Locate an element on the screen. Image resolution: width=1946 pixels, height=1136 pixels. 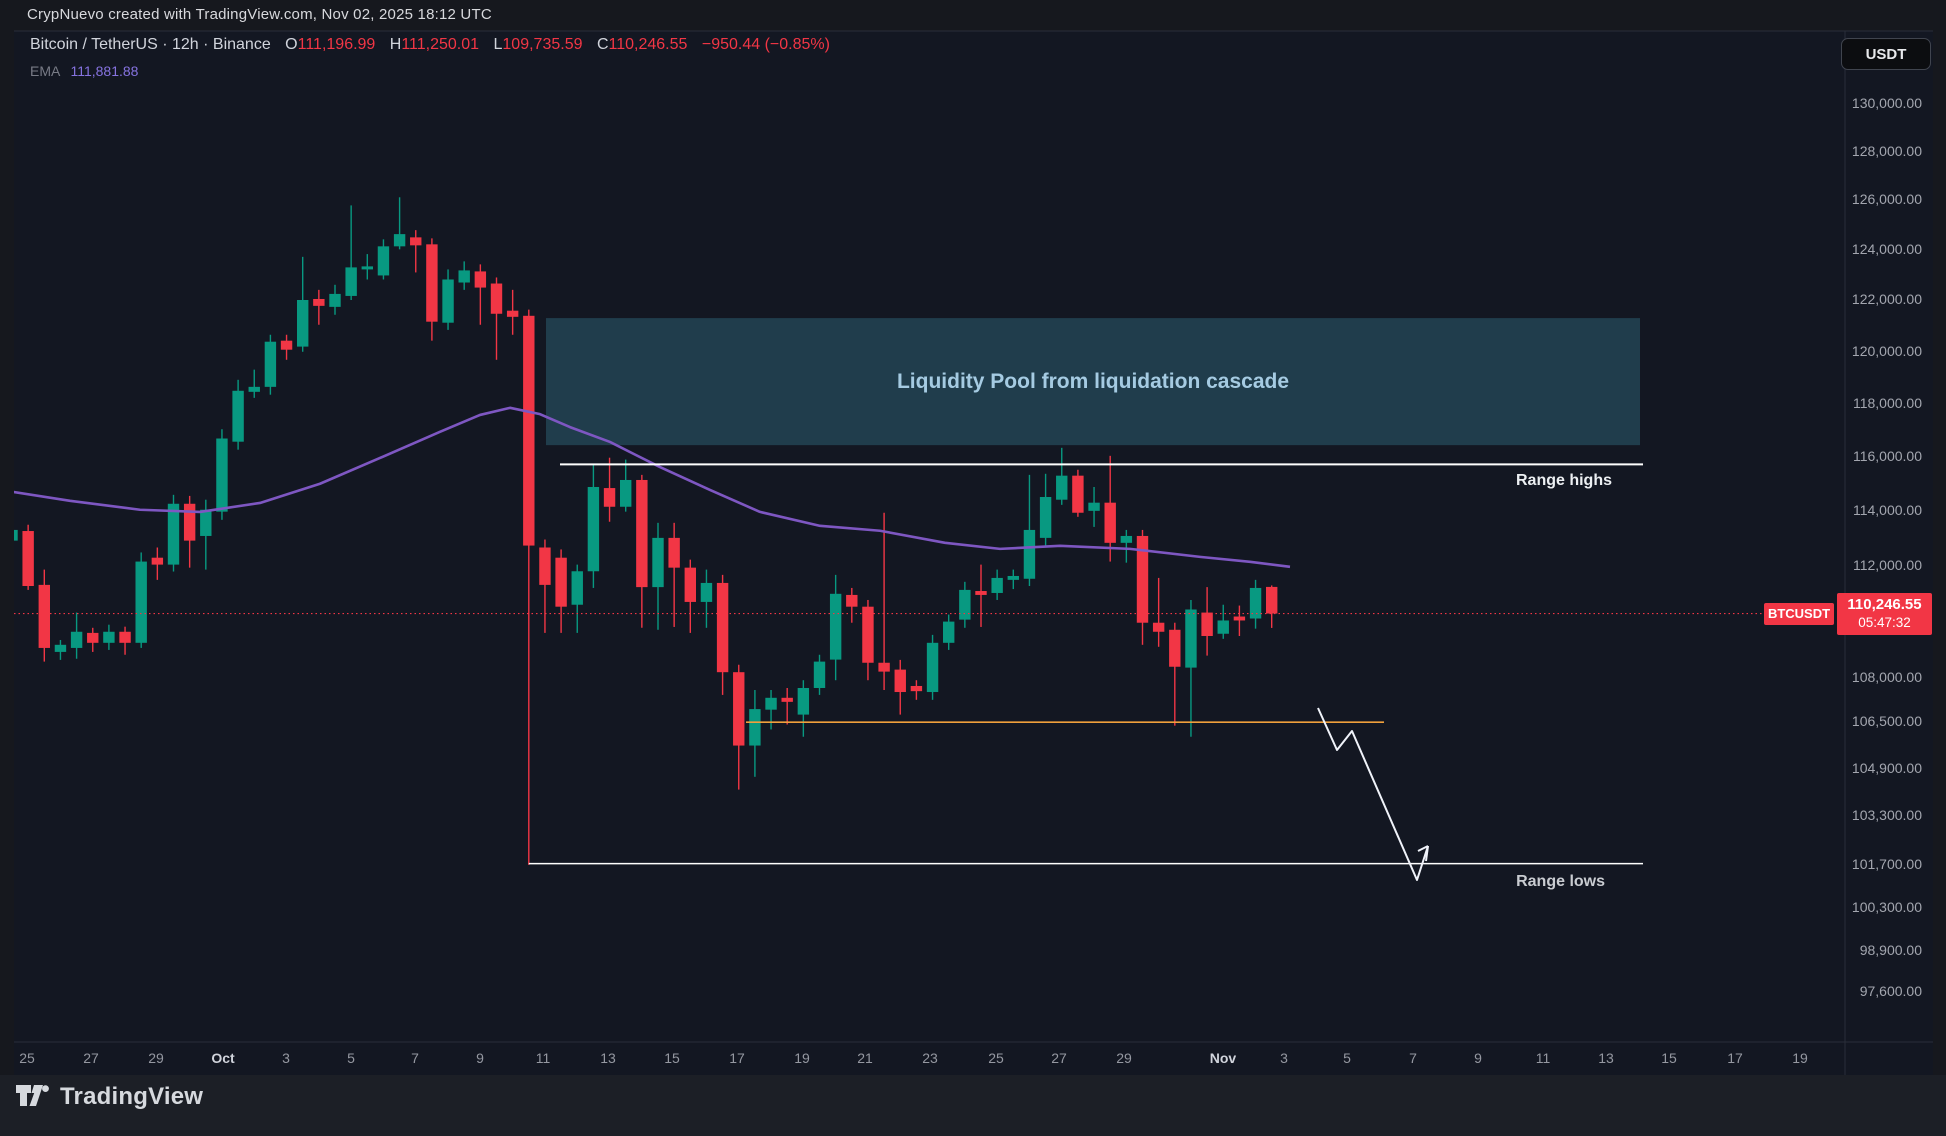
ohlc-high-value: 111,250.01 is located at coordinates (440, 44).